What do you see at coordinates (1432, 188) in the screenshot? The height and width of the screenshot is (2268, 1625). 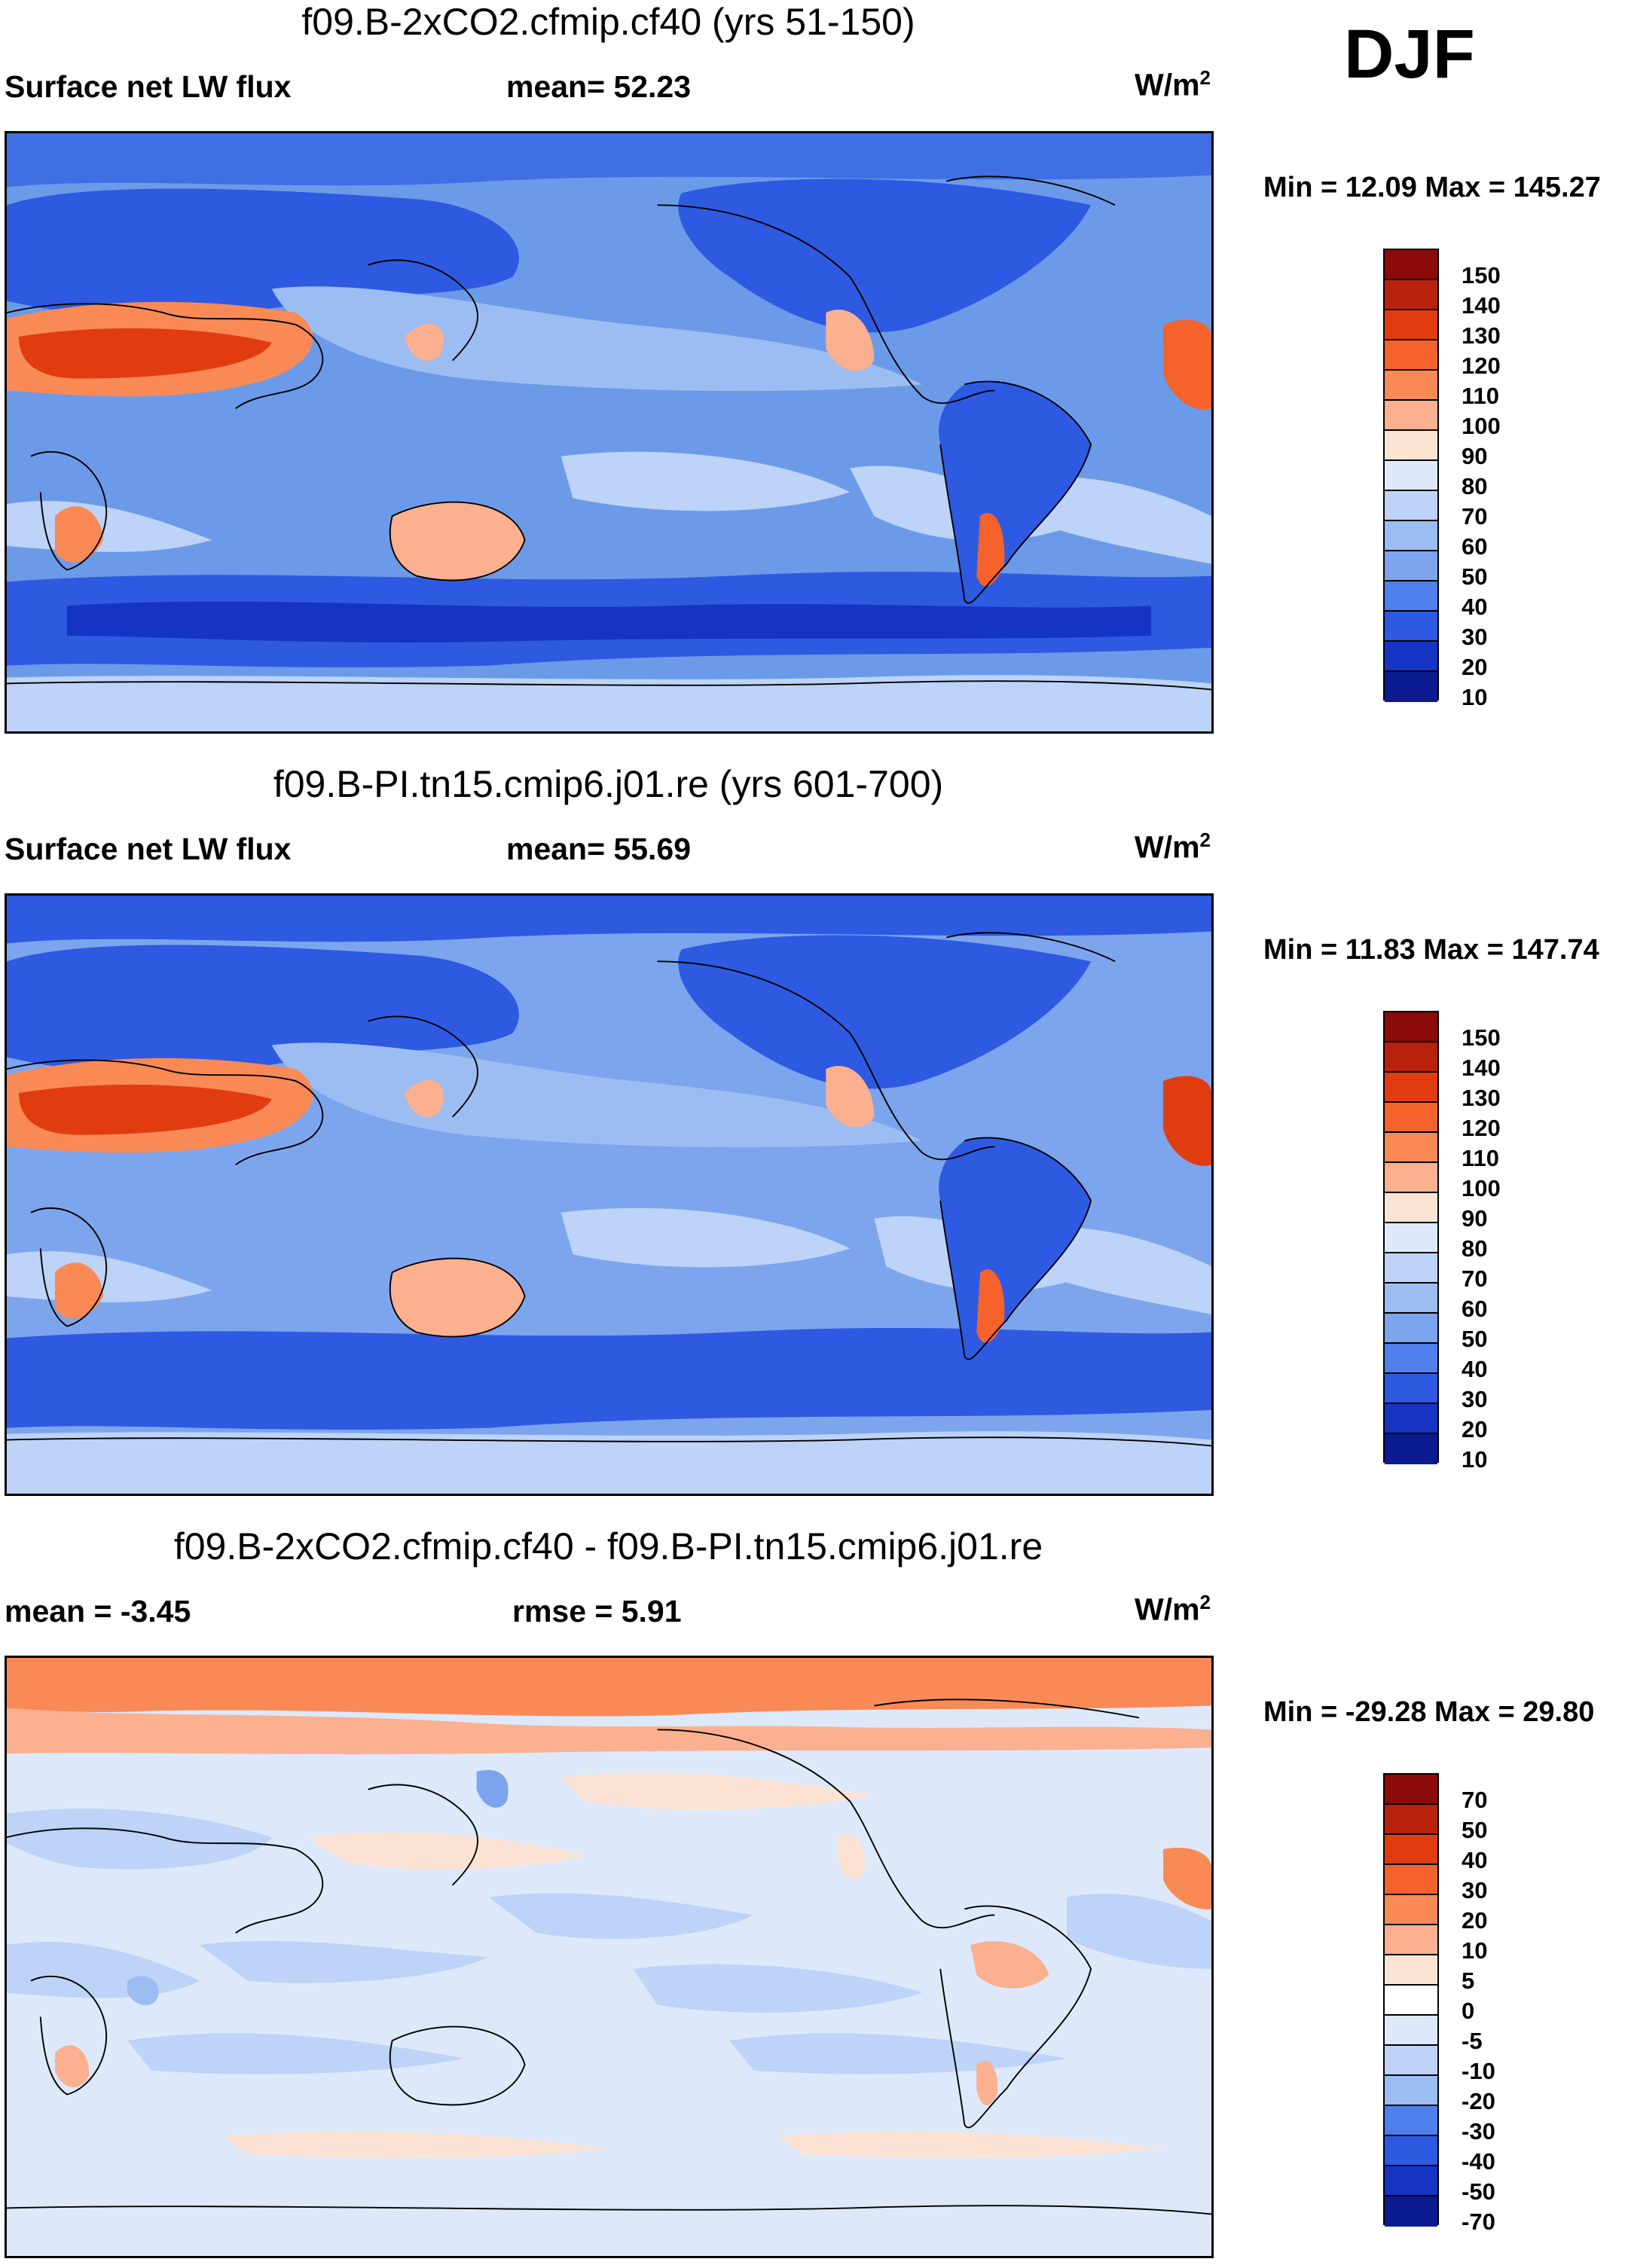 I see `panel-1-minmax: Min = 12.09 Max = 145.27` at bounding box center [1432, 188].